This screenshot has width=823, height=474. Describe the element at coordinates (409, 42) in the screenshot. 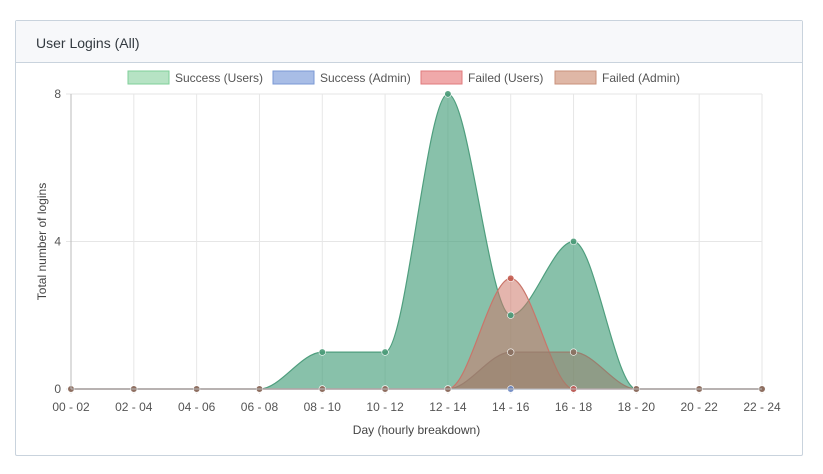

I see `panel-title: User Logins (All)` at that location.